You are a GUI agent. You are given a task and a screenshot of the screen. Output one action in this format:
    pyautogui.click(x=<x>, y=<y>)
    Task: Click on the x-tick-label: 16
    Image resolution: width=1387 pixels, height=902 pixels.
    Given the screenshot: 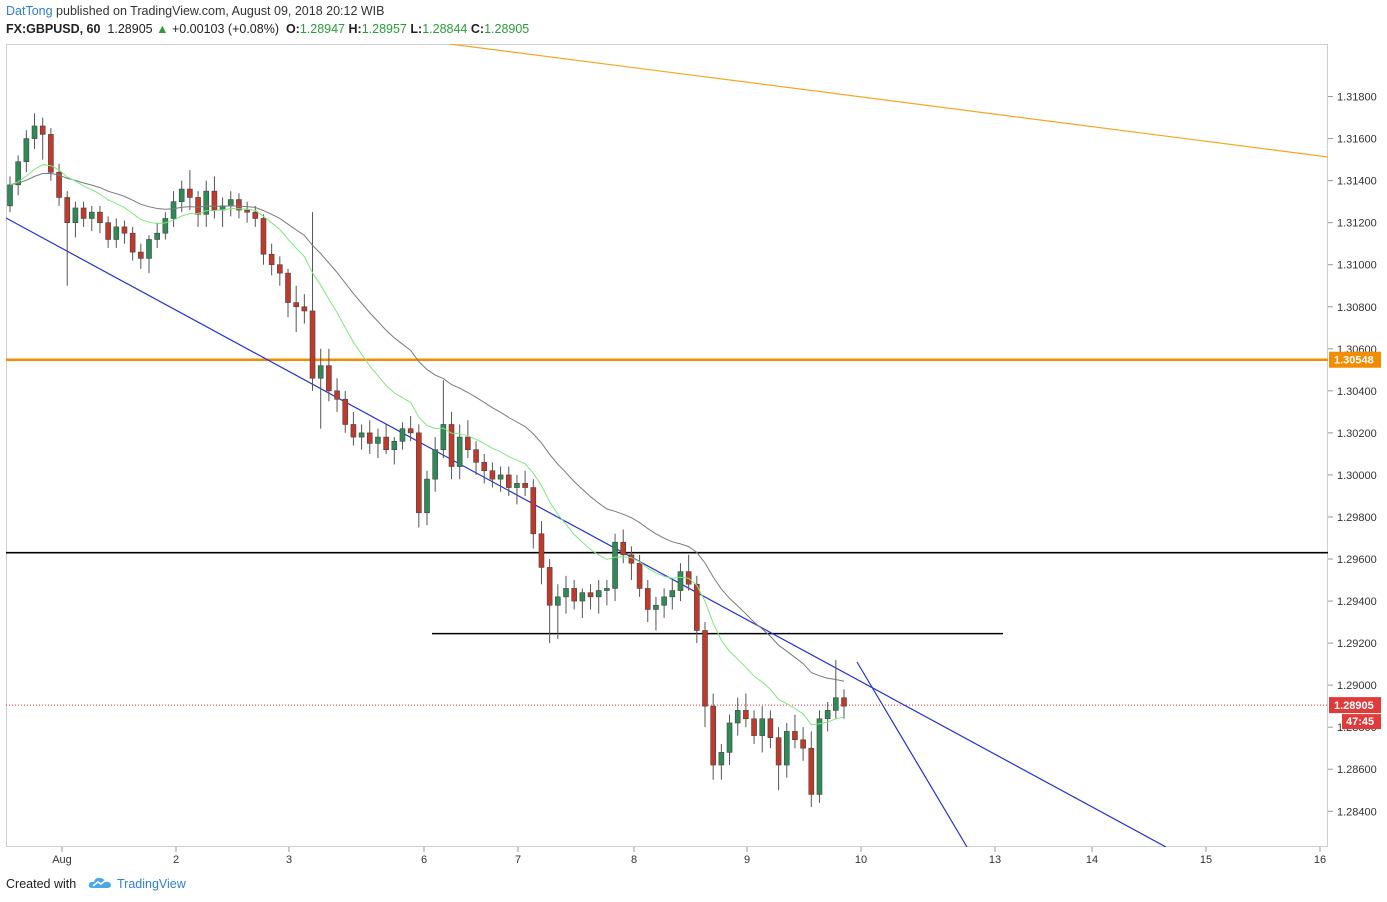 What is the action you would take?
    pyautogui.click(x=1320, y=860)
    